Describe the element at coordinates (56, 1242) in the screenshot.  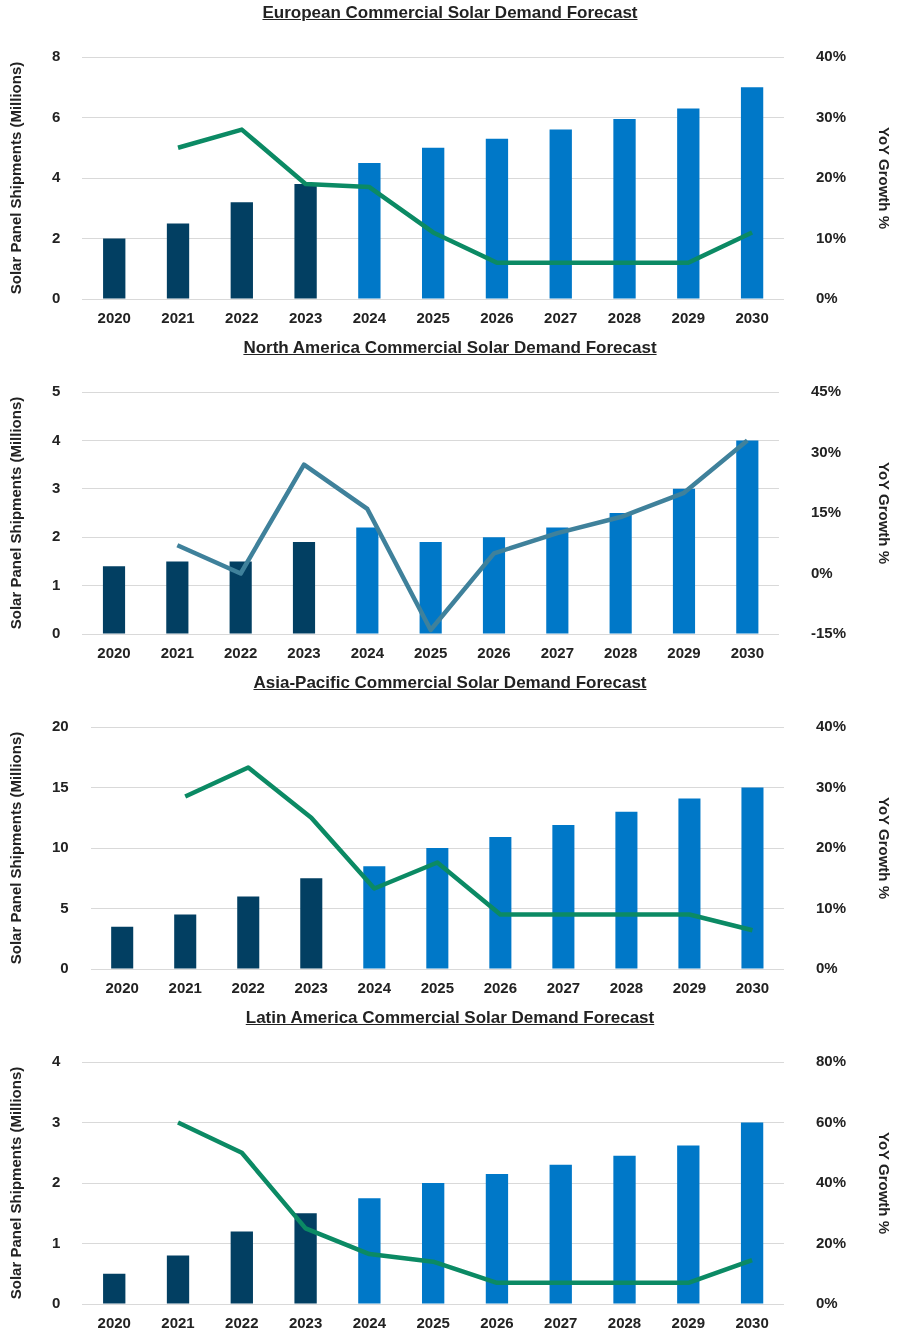
I see `y-tick-label: 1` at that location.